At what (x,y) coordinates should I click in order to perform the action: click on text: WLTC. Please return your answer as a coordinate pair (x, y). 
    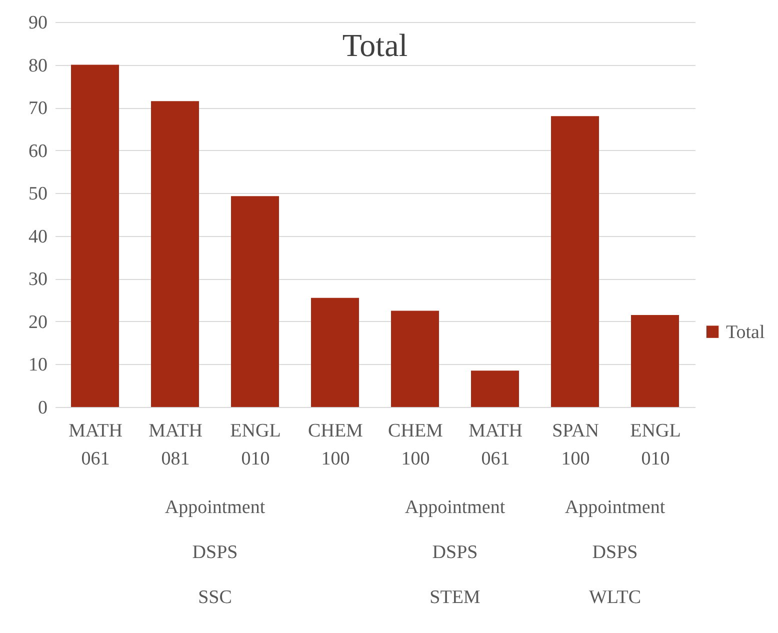
    Looking at the image, I should click on (615, 597).